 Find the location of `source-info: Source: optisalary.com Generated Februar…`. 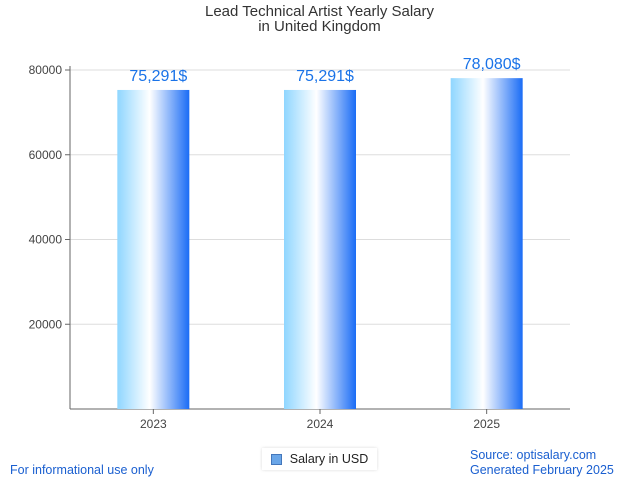

source-info: Source: optisalary.com Generated Februar… is located at coordinates (542, 463).